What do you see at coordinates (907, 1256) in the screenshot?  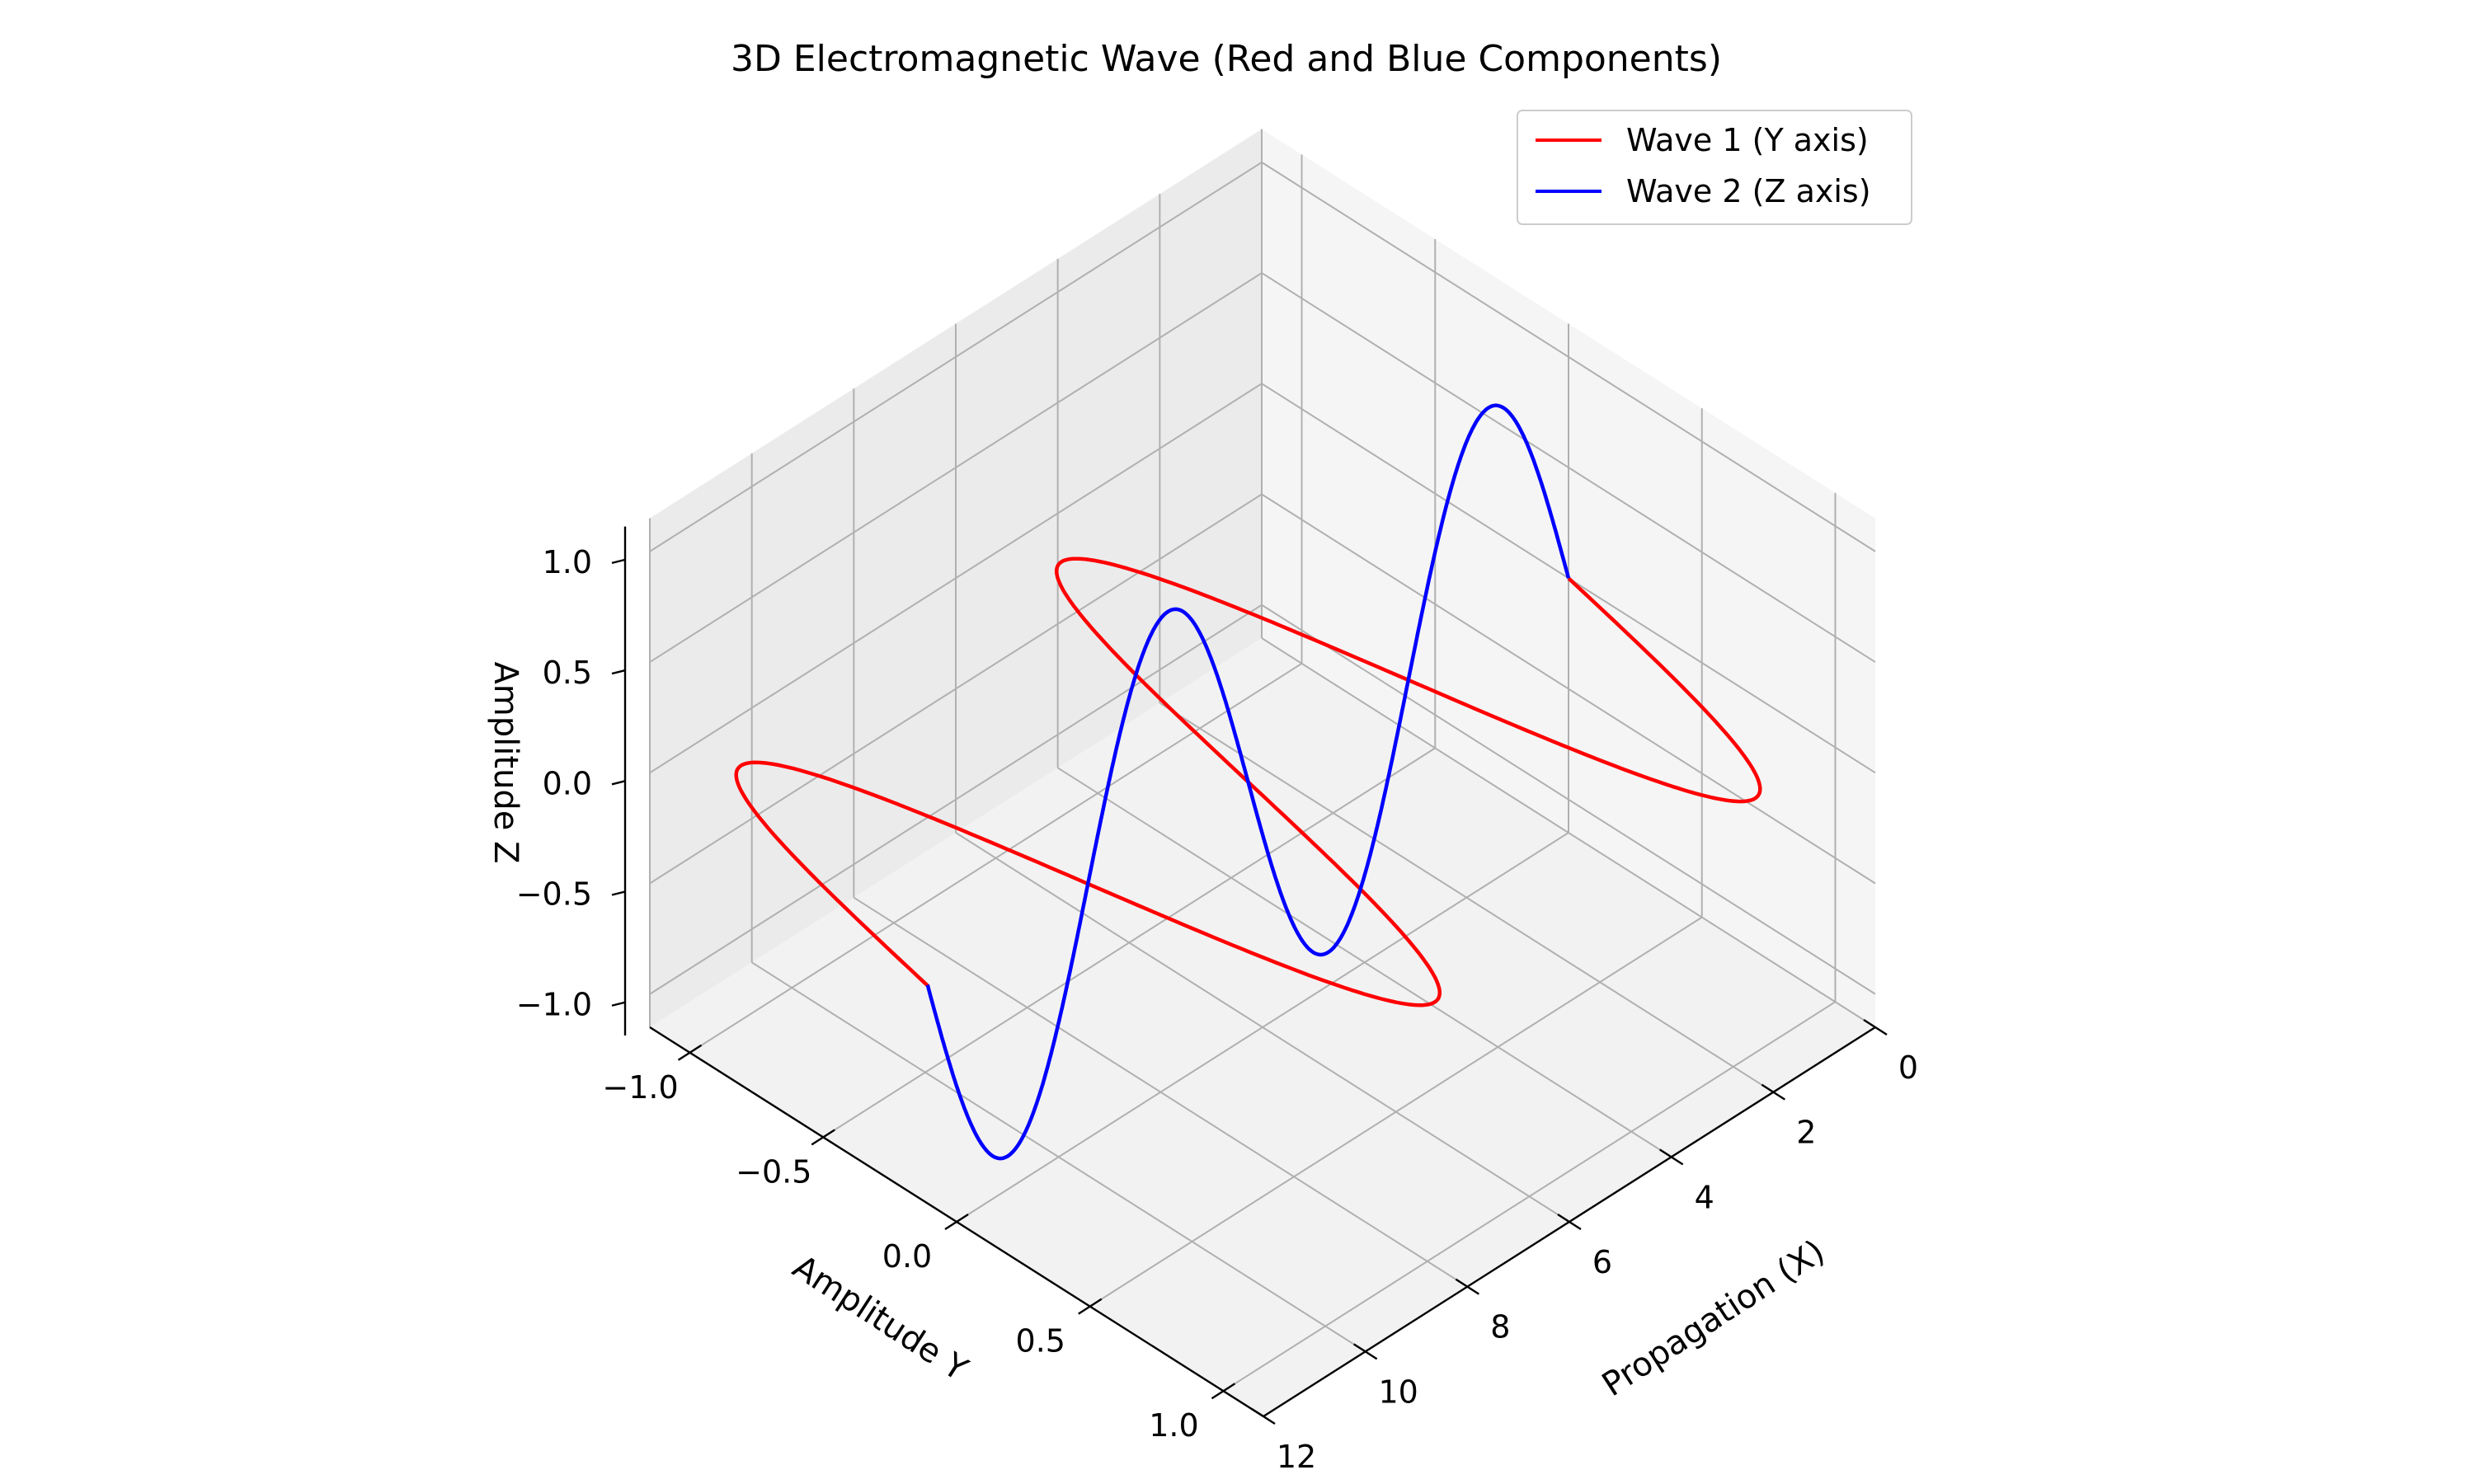 I see `y-tick-label: 0.0` at bounding box center [907, 1256].